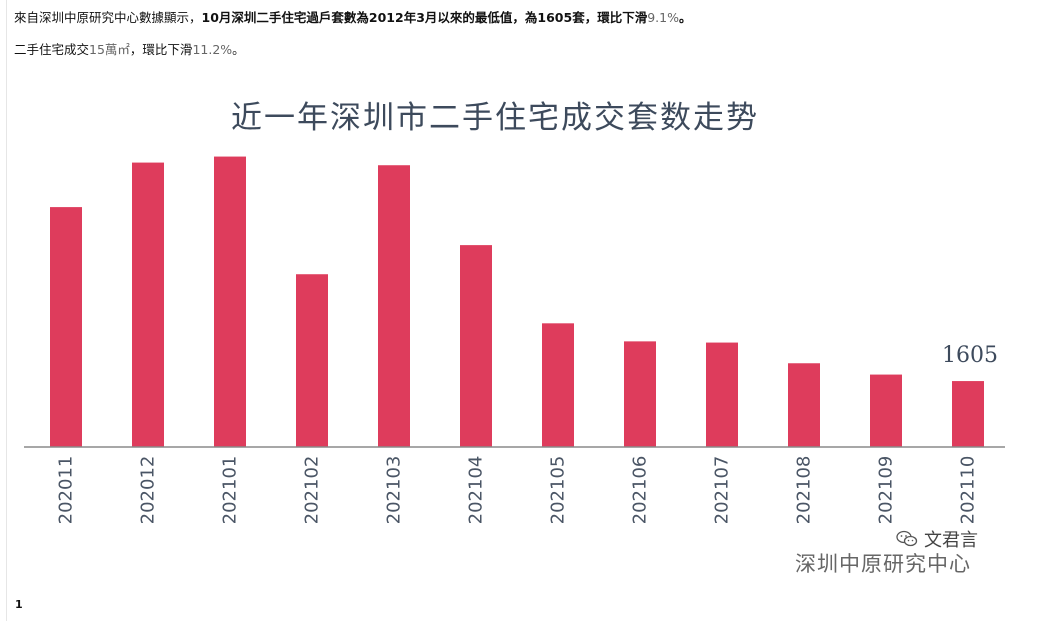  Describe the element at coordinates (238, 49) in the screenshot. I see `para2-end: 。` at that location.